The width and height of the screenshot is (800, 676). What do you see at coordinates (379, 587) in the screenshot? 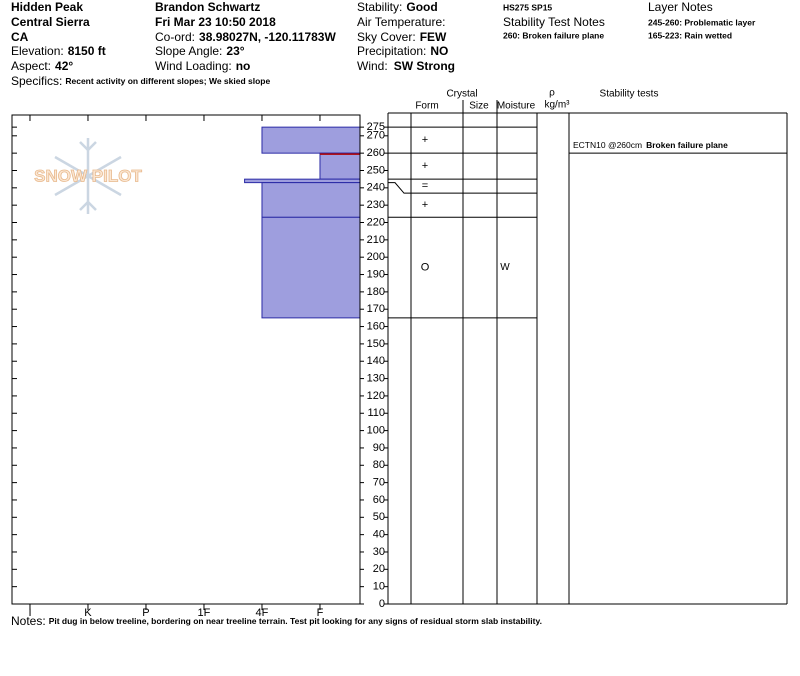
I see `y-tick-label: 10` at bounding box center [379, 587].